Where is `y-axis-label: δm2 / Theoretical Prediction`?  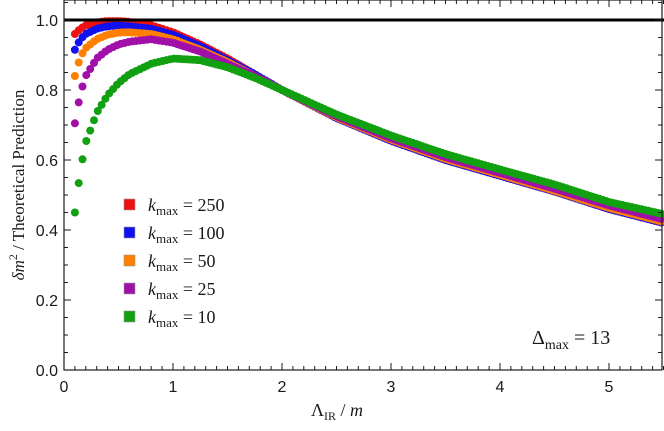
y-axis-label: δm2 / Theoretical Prediction is located at coordinates (17, 184).